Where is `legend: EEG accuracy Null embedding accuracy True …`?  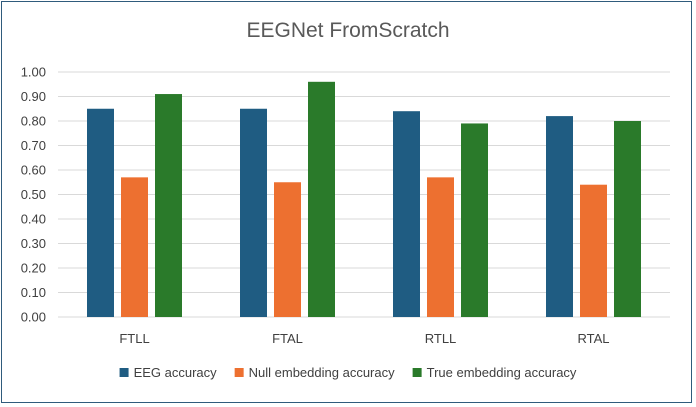
legend: EEG accuracy Null embedding accuracy True … is located at coordinates (348, 372).